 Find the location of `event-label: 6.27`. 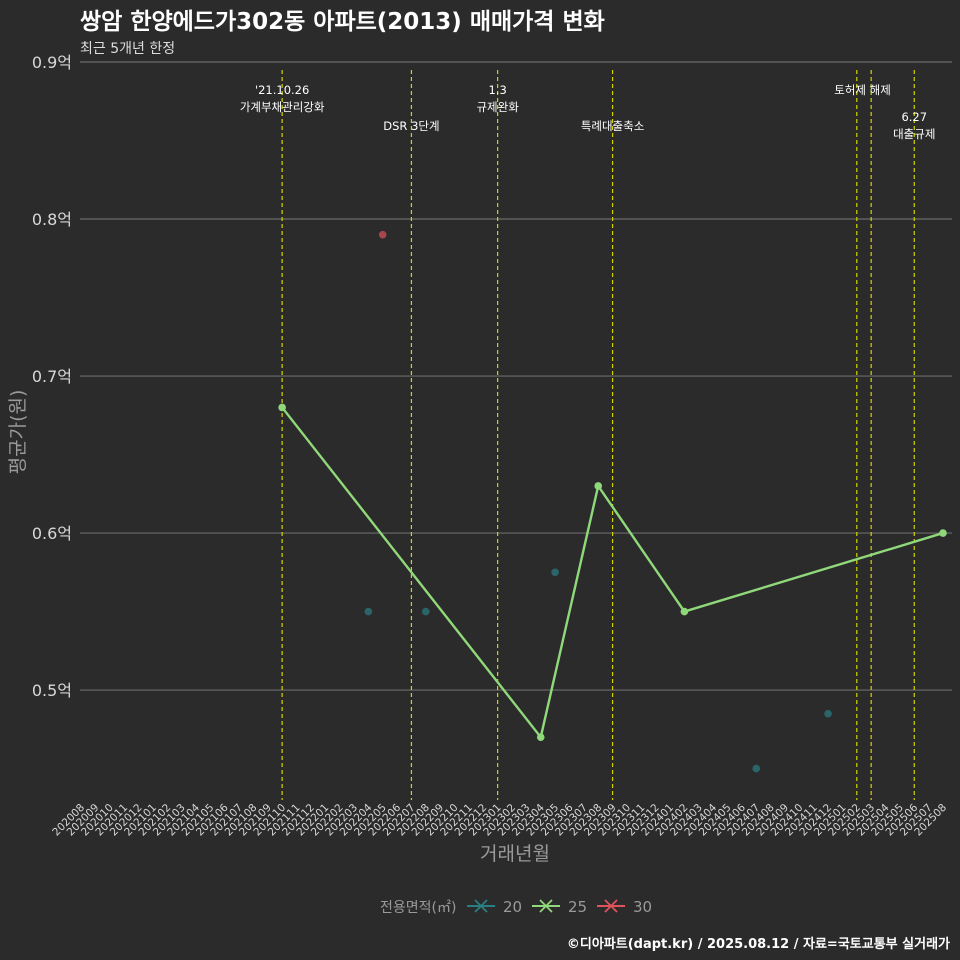

event-label: 6.27 is located at coordinates (914, 117).